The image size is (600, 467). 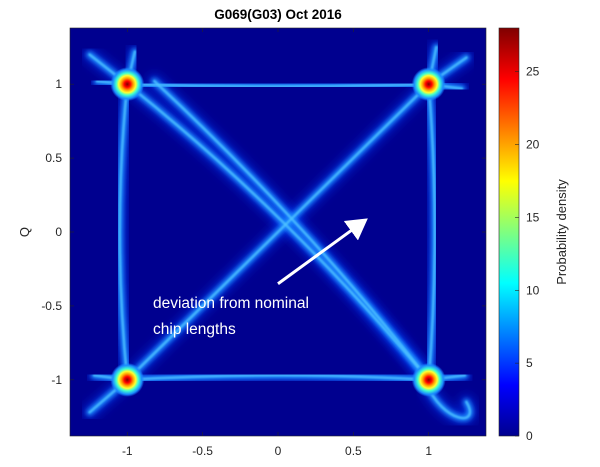 What do you see at coordinates (533, 145) in the screenshot?
I see `colorbar-tick-label: 20` at bounding box center [533, 145].